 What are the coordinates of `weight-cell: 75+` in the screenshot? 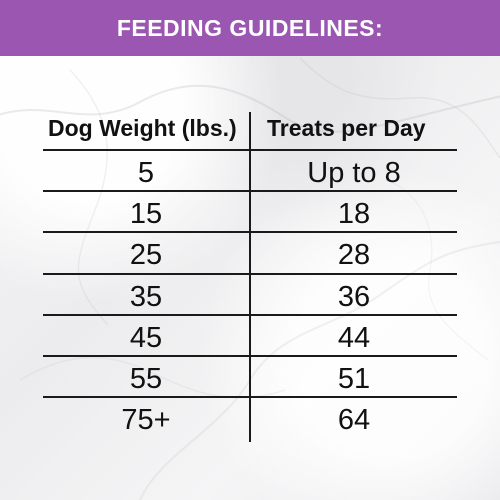 It's located at (146, 420).